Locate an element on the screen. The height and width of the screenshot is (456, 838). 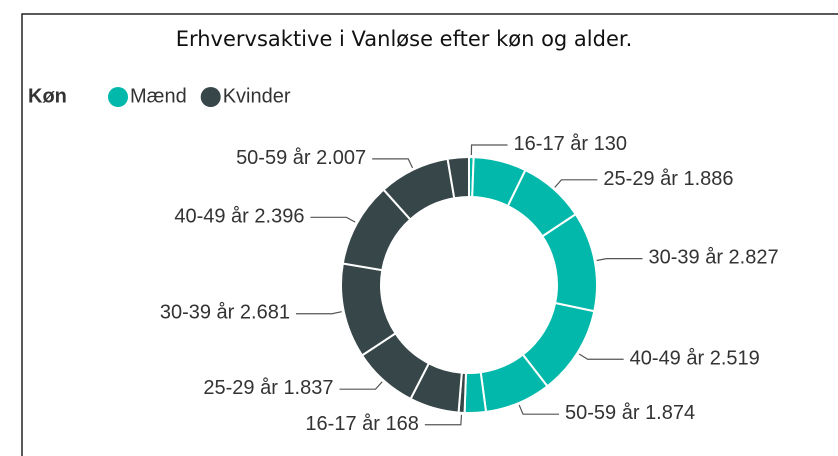
data-label-value: 1.886 is located at coordinates (708, 179).